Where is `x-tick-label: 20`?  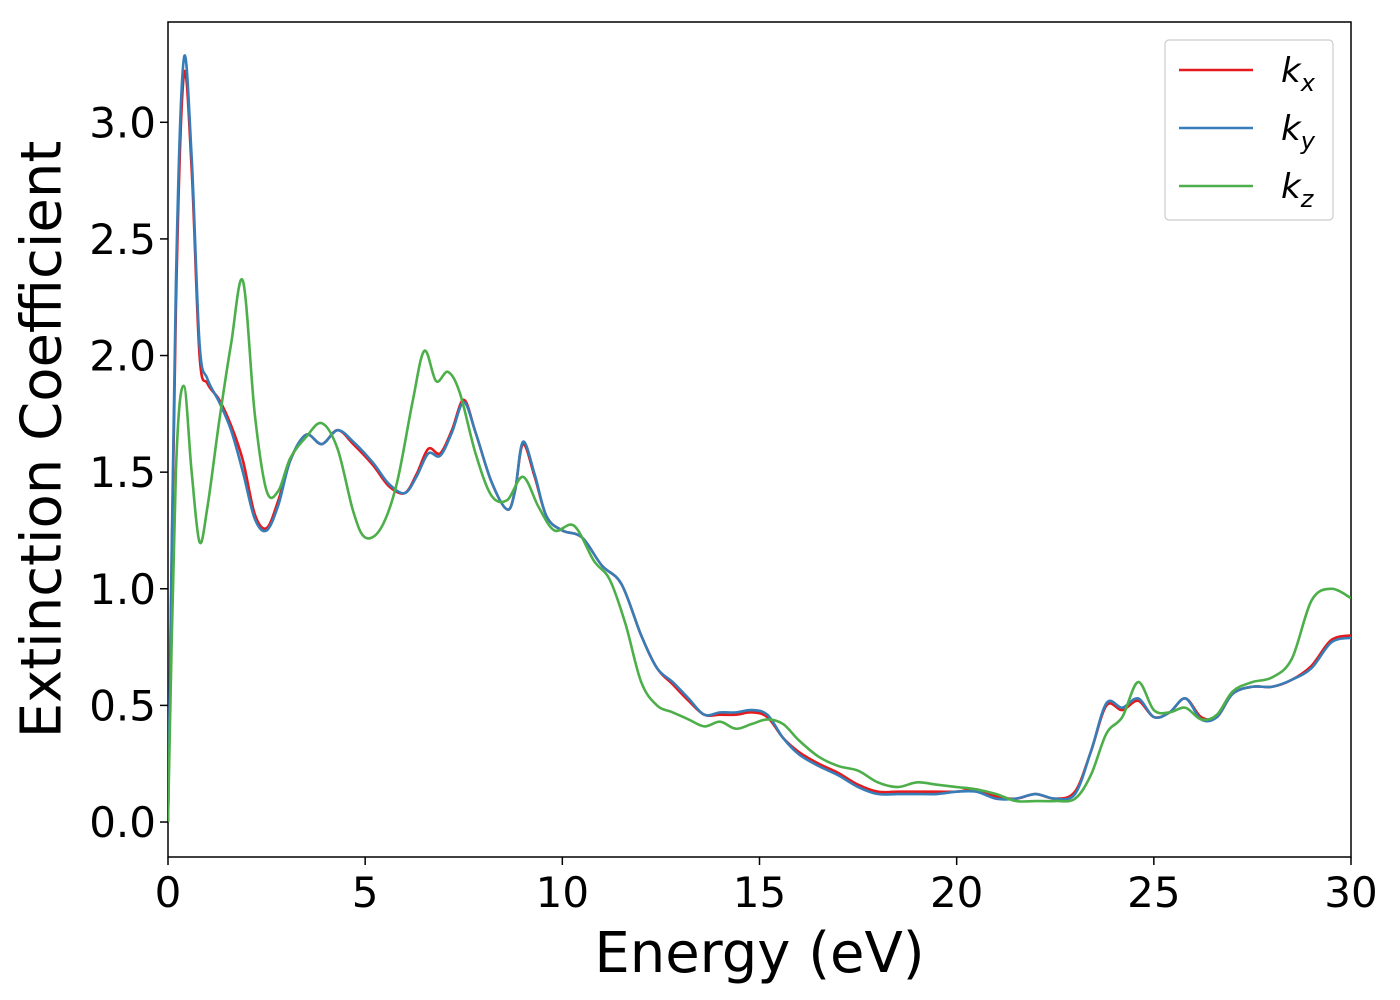
x-tick-label: 20 is located at coordinates (956, 892).